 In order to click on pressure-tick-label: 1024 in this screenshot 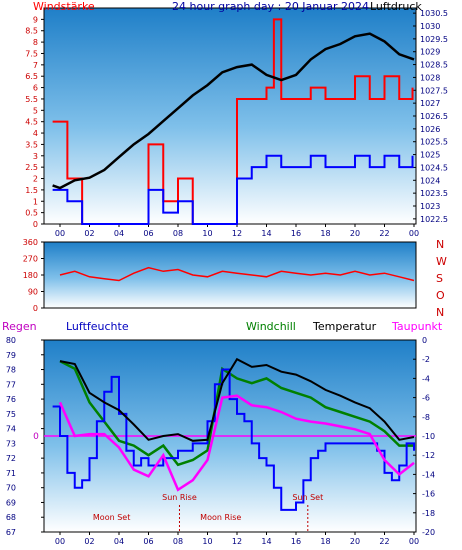, I will do `click(430, 180)`.